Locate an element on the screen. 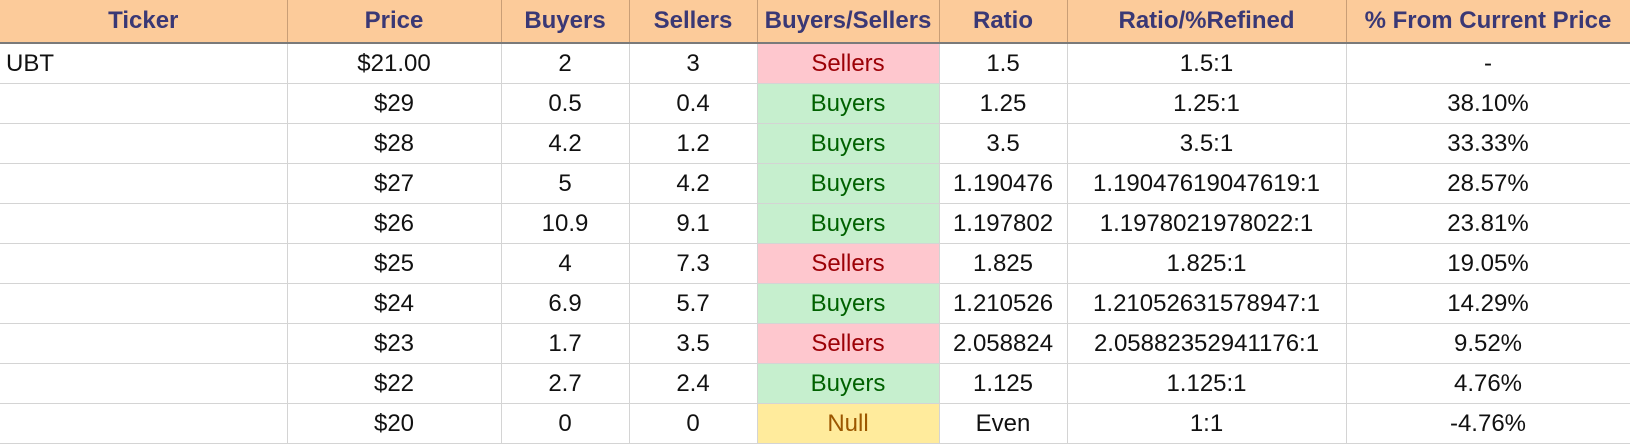  cell-signal: Null is located at coordinates (848, 423).